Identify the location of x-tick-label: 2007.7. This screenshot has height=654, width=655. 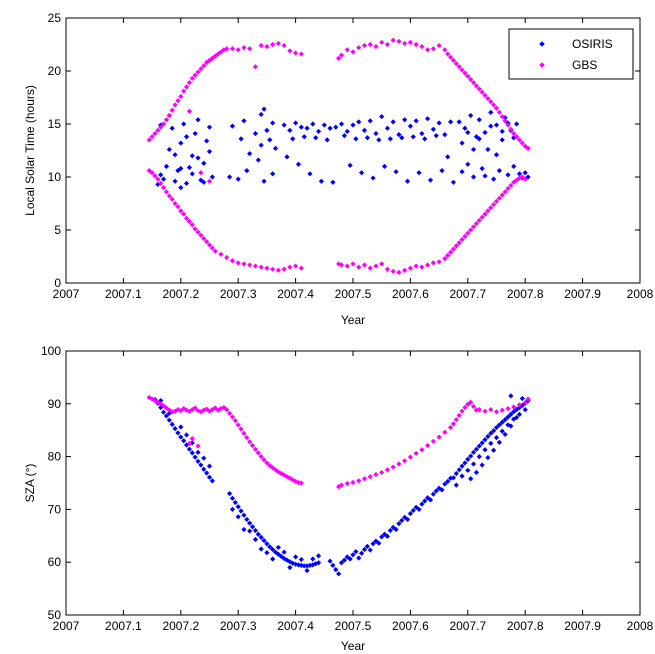
(467, 294).